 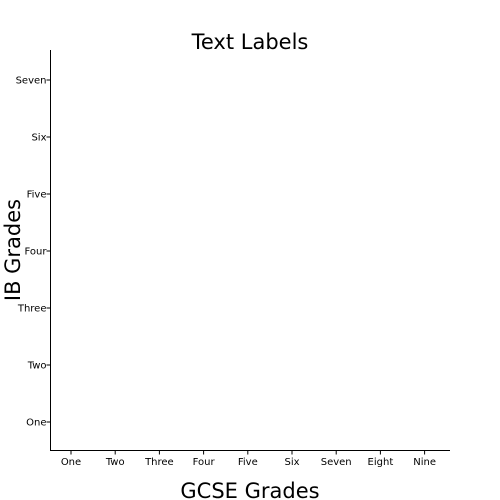 I want to click on y-tick-label: One, so click(x=36, y=423).